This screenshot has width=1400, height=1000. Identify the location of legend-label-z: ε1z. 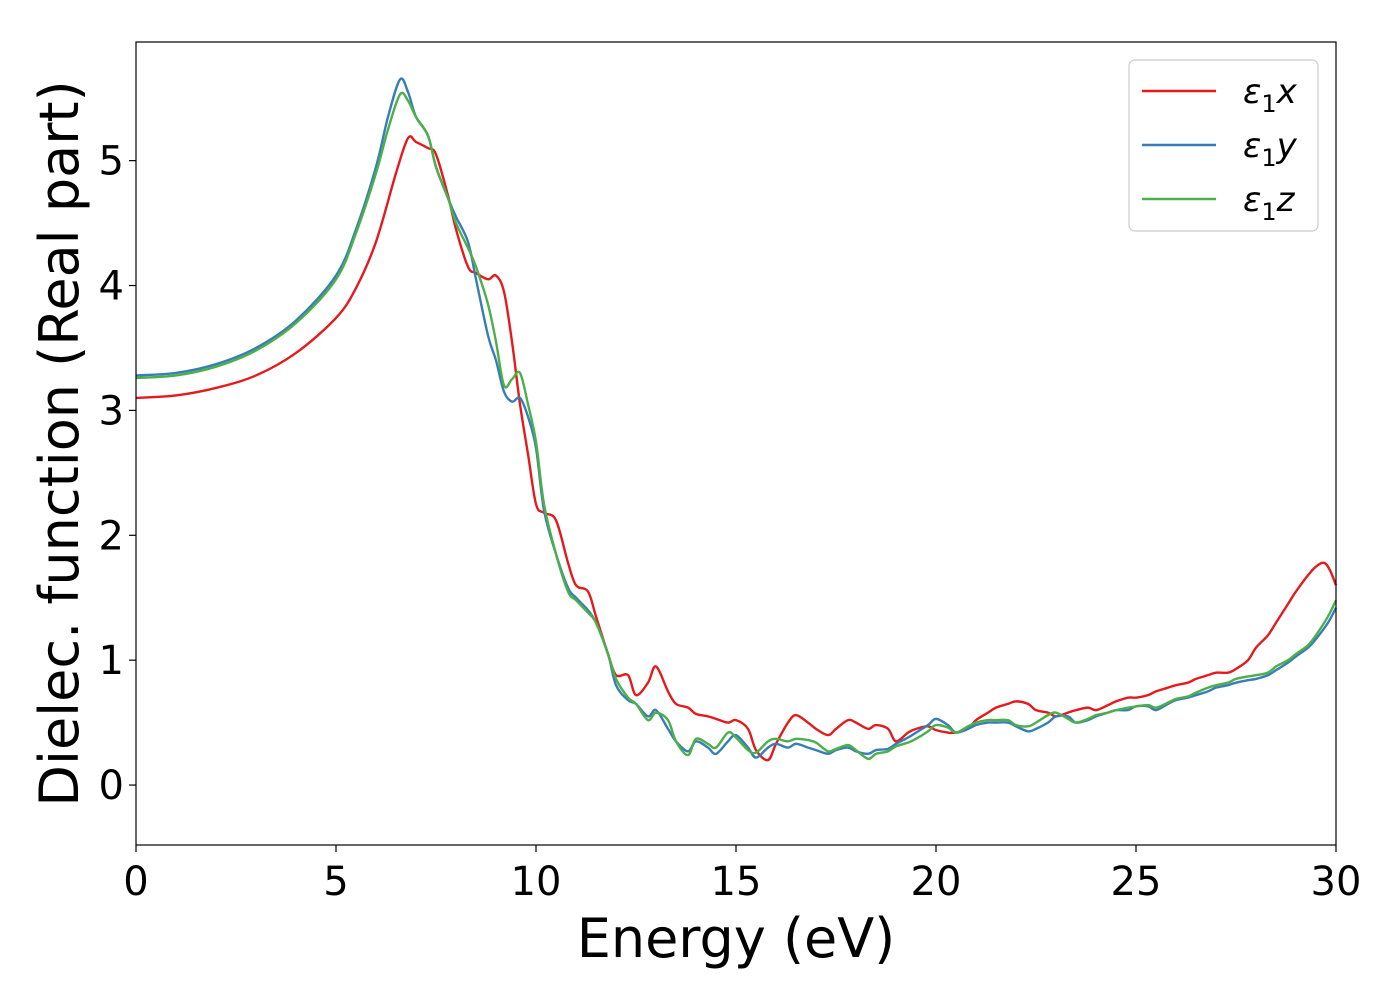
(1269, 203).